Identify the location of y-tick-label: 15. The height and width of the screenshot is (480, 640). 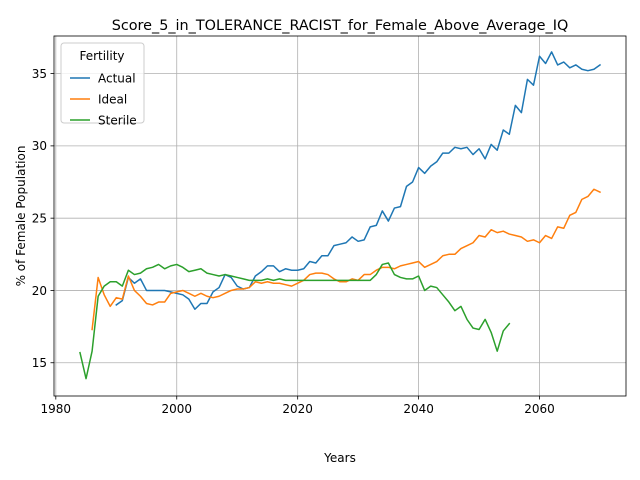
(39, 363).